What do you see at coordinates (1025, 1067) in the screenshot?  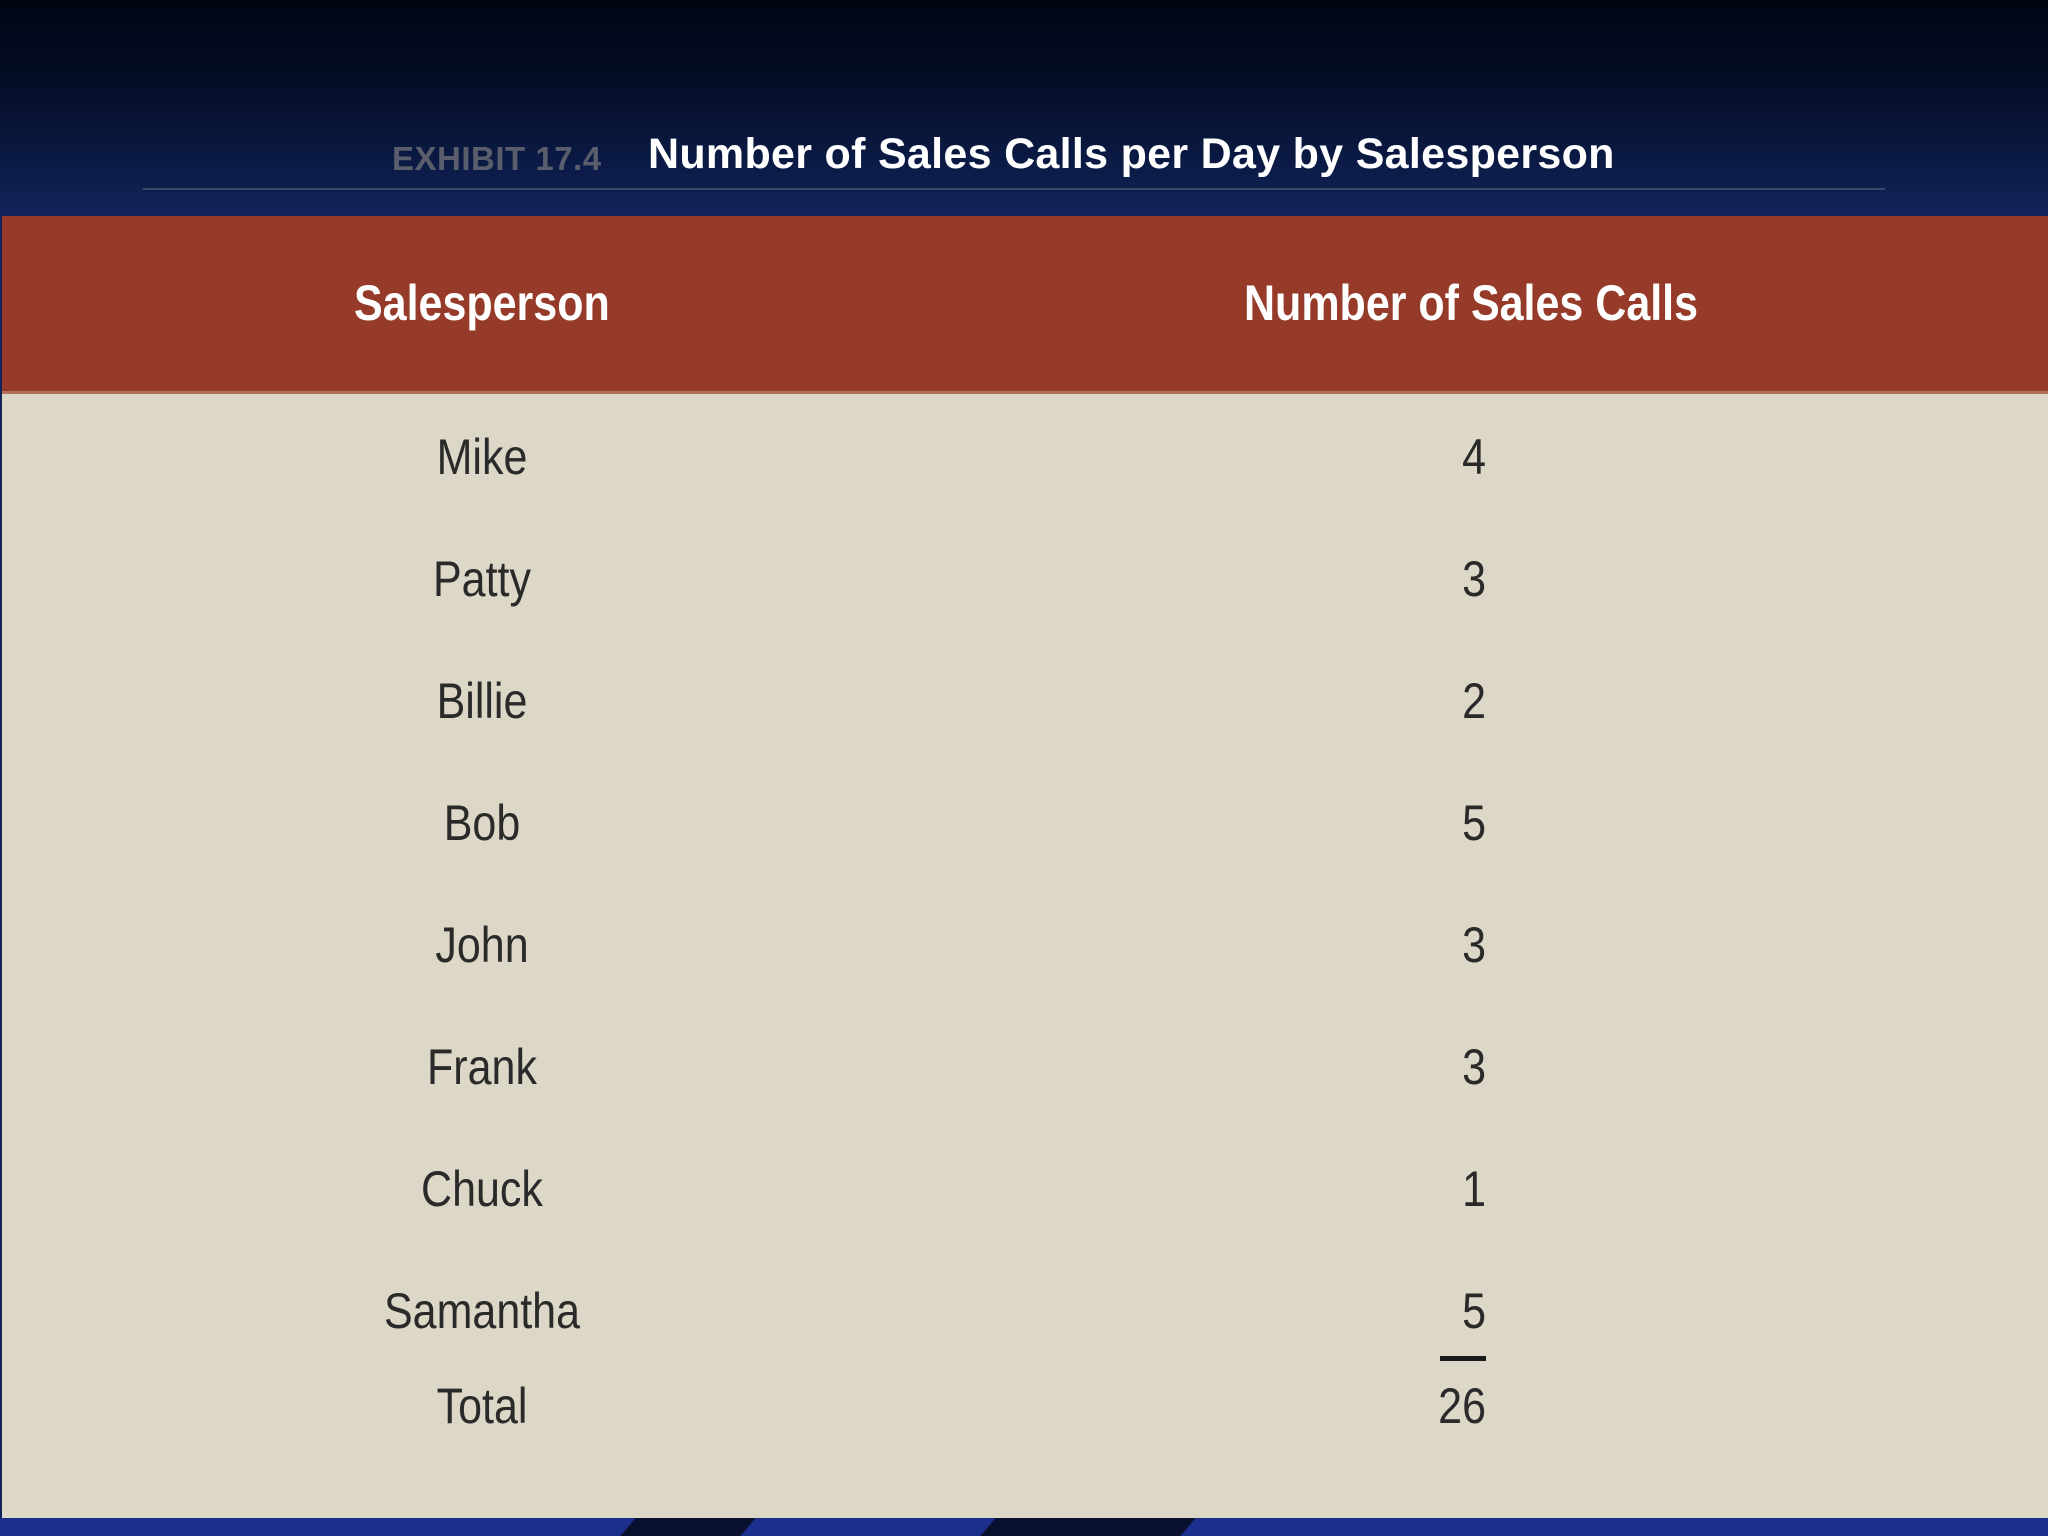 I see `table-row: Frank 3` at bounding box center [1025, 1067].